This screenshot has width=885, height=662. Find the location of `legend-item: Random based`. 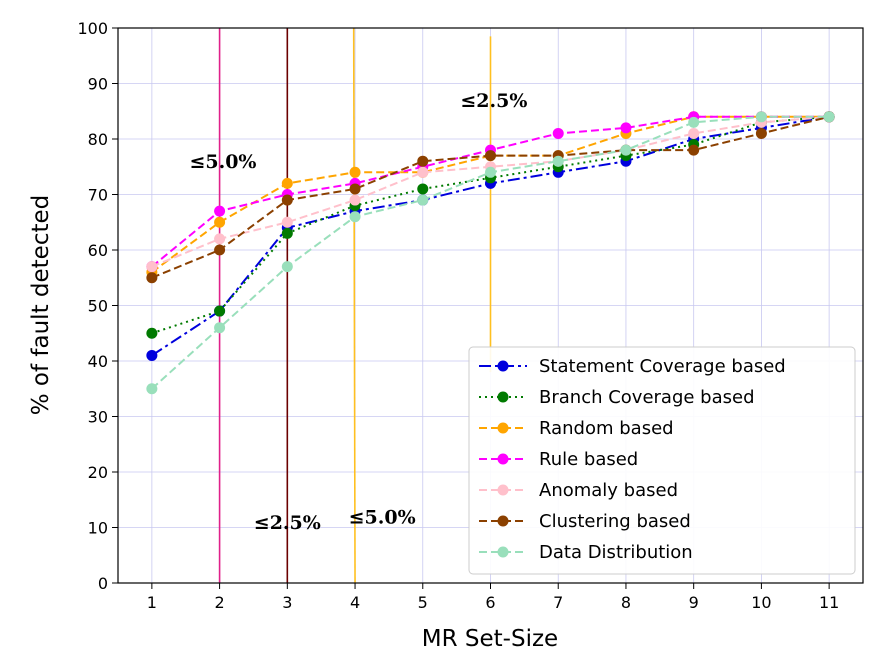

legend-item: Random based is located at coordinates (576, 428).